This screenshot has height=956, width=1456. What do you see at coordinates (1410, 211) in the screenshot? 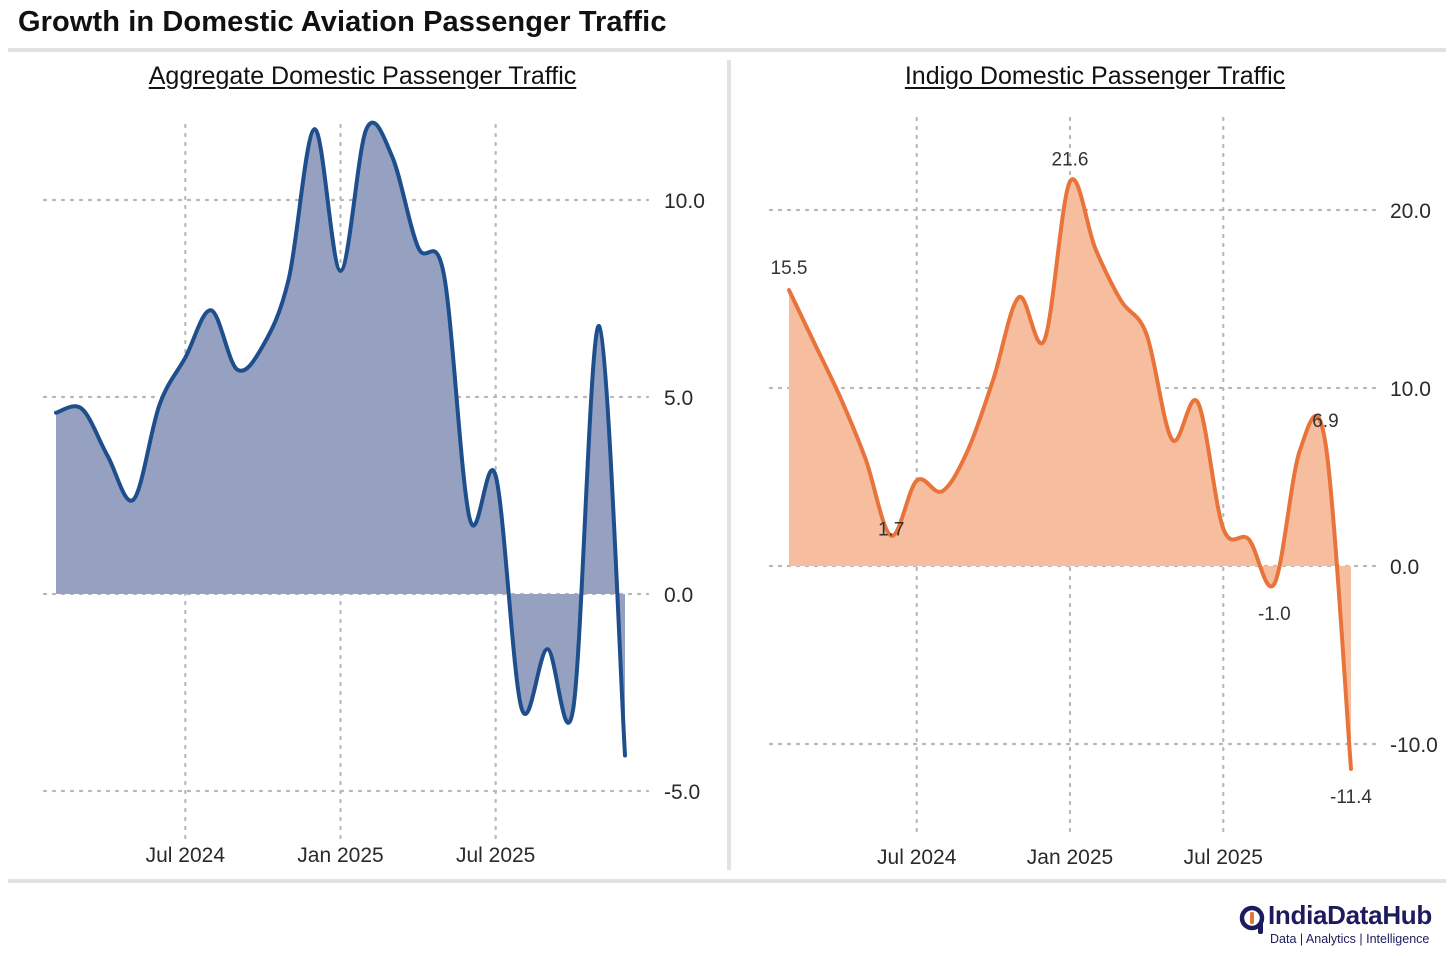
I see `indigo-y-tick-label: 20.0` at bounding box center [1410, 211].